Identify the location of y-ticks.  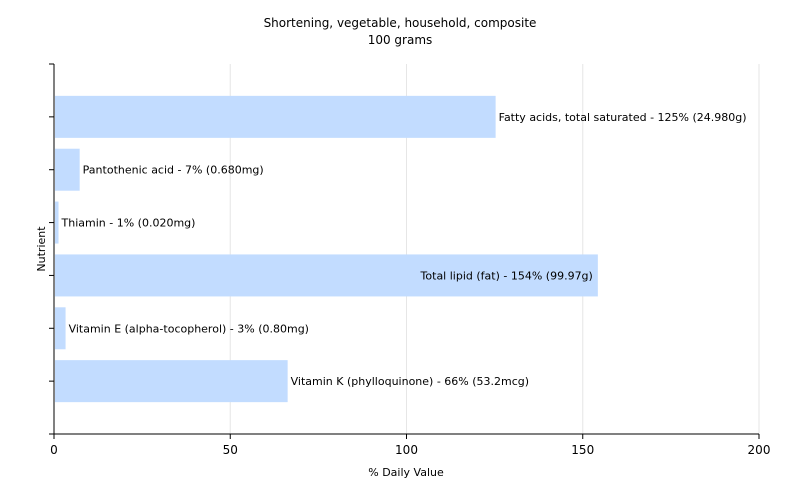
(51, 249).